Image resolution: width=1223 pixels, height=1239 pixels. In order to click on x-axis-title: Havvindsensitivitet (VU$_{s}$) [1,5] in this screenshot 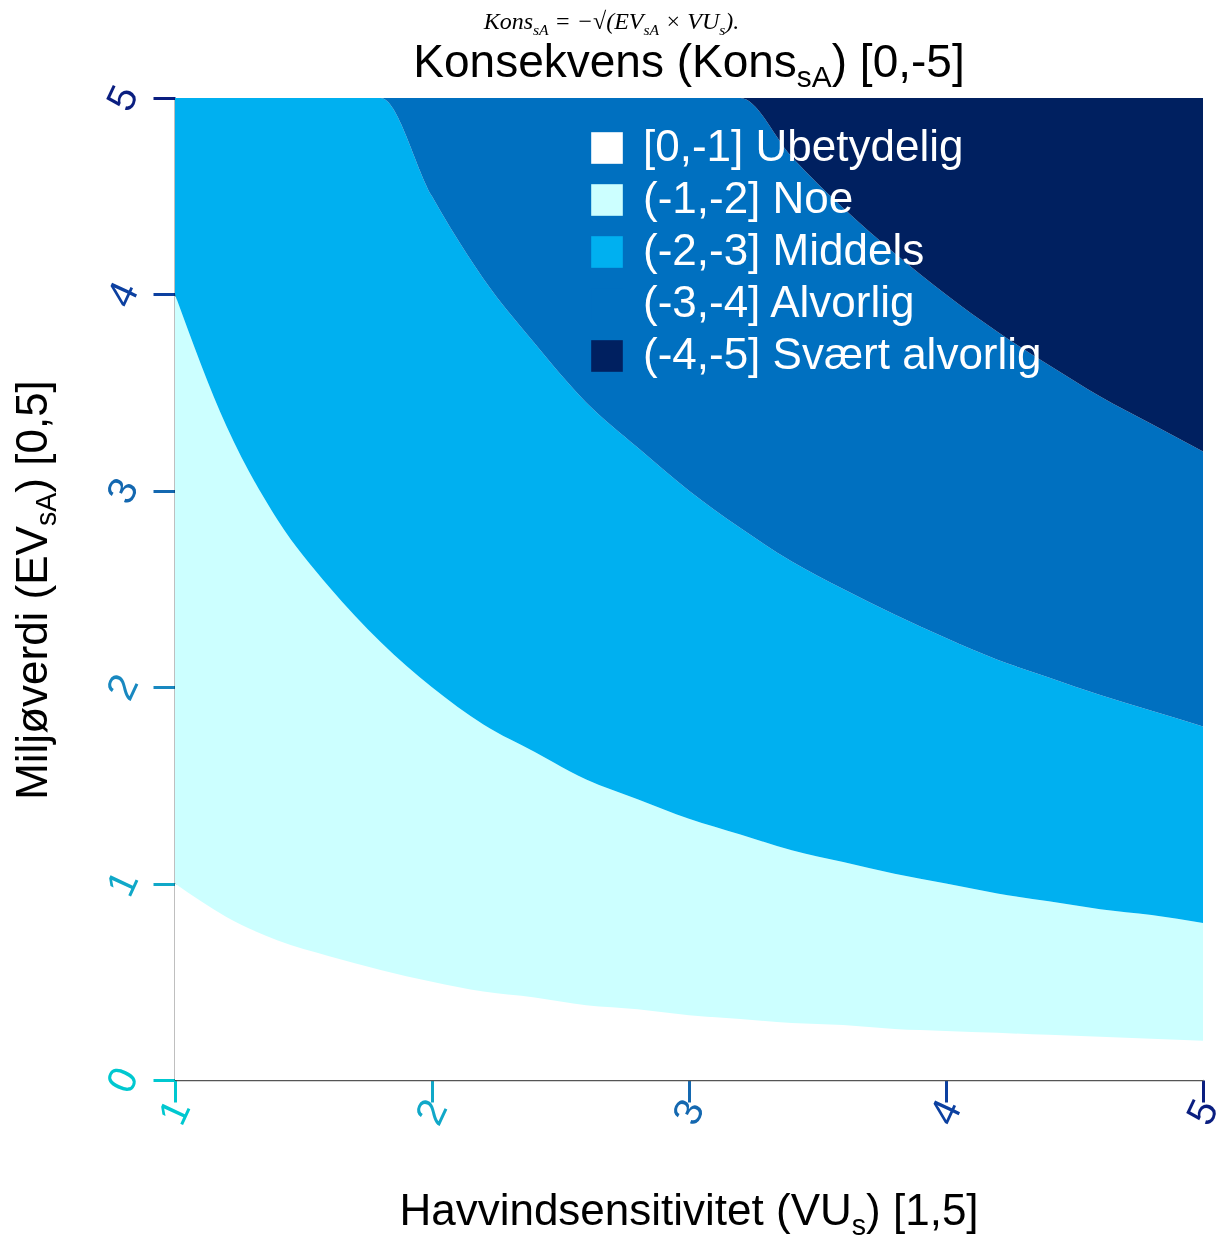, I will do `click(689, 1212)`.